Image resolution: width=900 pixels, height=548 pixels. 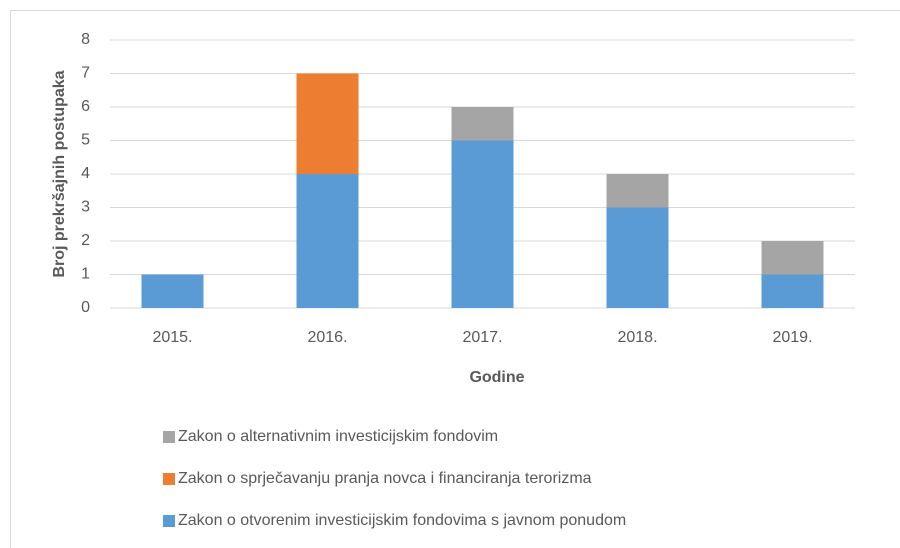 I want to click on y-tick-label: 1, so click(x=85, y=274).